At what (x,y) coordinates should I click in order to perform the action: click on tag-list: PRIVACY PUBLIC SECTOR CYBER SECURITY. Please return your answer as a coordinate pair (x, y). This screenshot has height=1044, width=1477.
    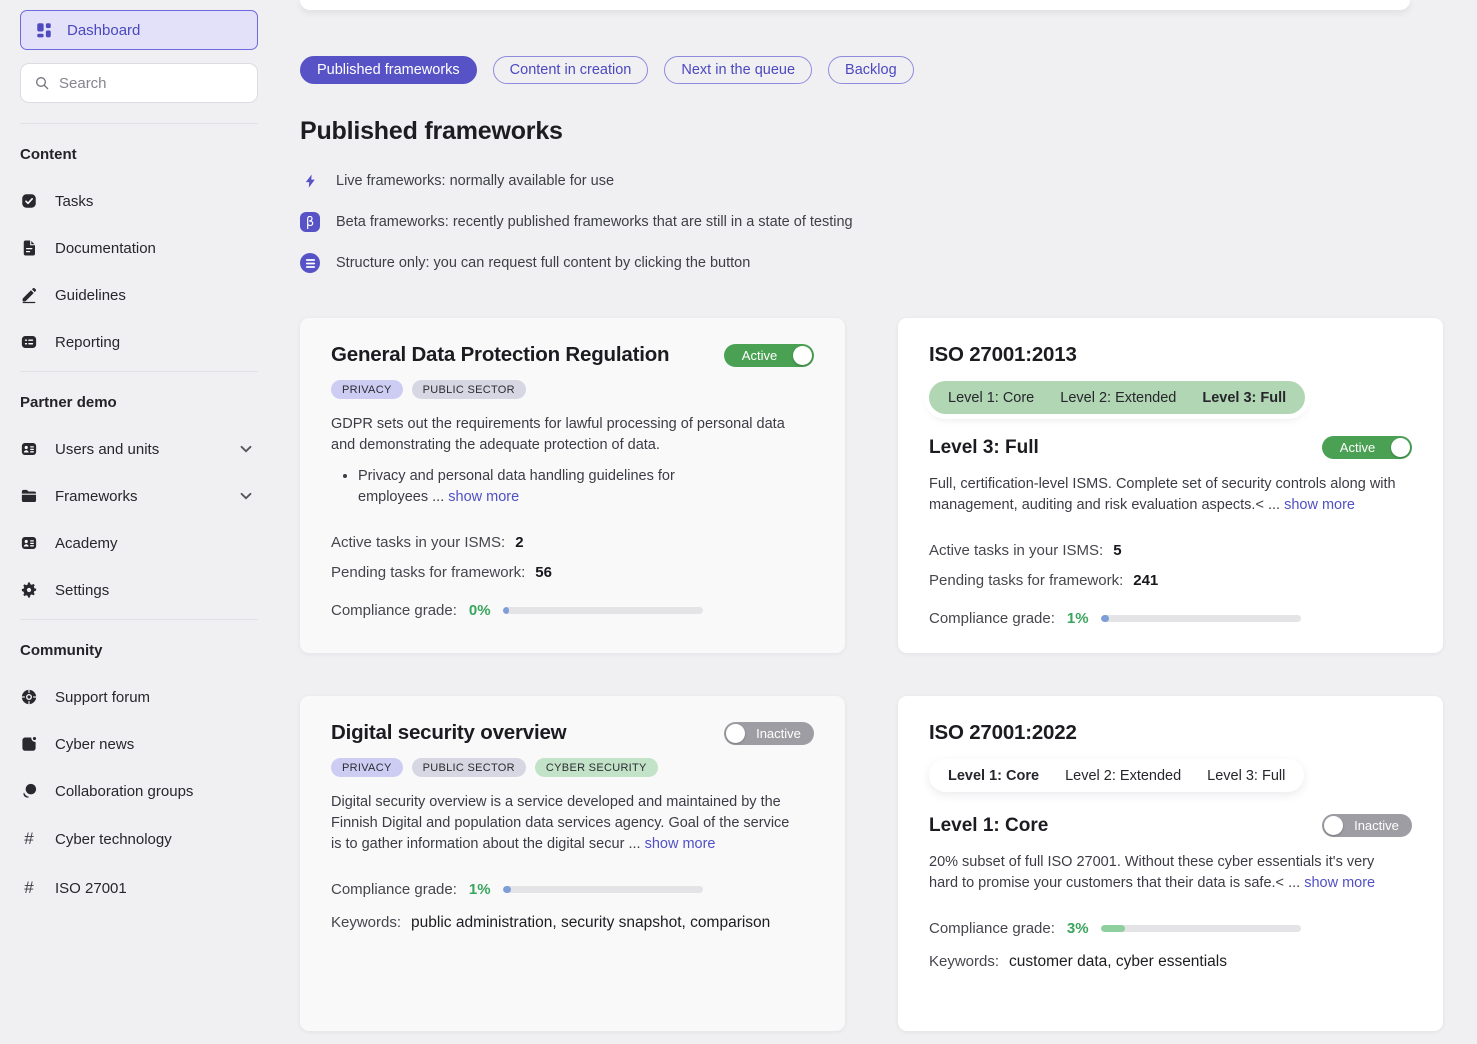
    Looking at the image, I should click on (572, 767).